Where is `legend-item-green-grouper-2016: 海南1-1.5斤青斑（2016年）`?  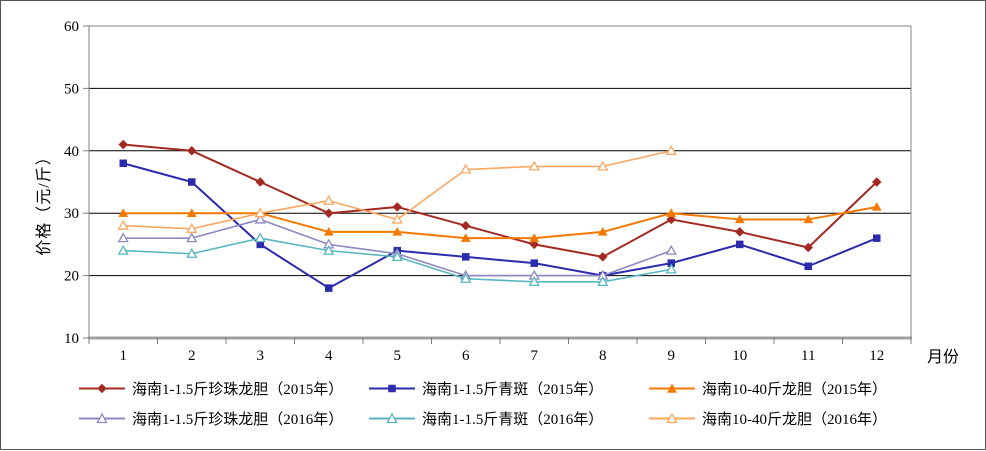
legend-item-green-grouper-2016: 海南1-1.5斤青斑（2016年） is located at coordinates (509, 418).